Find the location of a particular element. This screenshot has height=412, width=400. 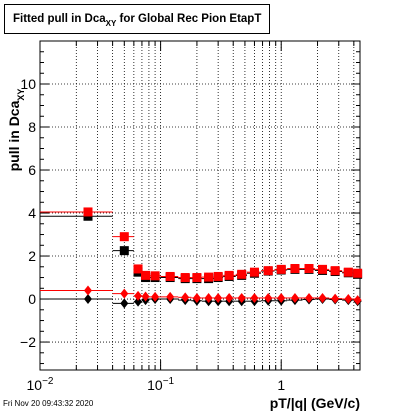

y-tick-label: 4 is located at coordinates (32, 213).